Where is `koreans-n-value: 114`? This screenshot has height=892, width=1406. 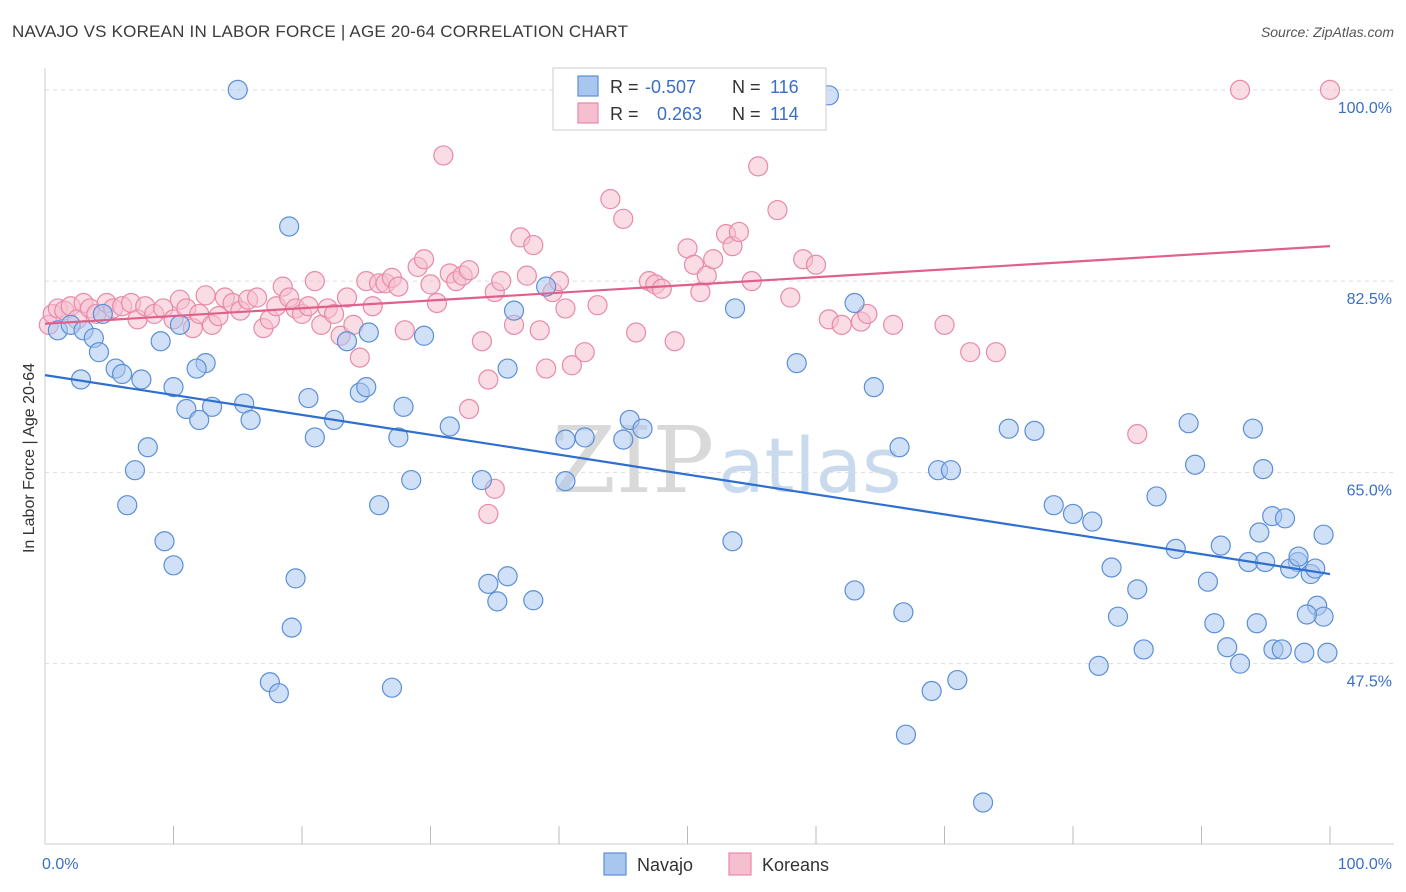
koreans-n-value: 114 is located at coordinates (784, 114).